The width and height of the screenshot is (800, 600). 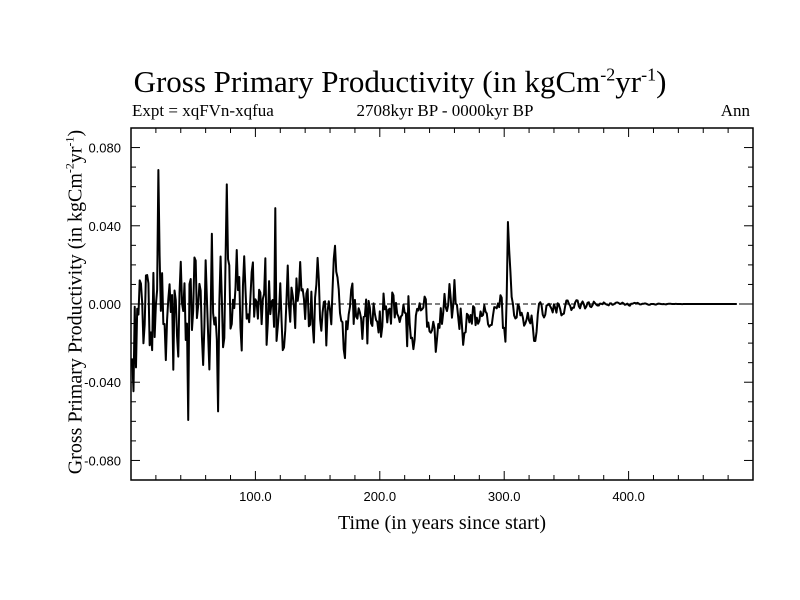 I want to click on y-tick-label: 0.040, so click(x=104, y=226).